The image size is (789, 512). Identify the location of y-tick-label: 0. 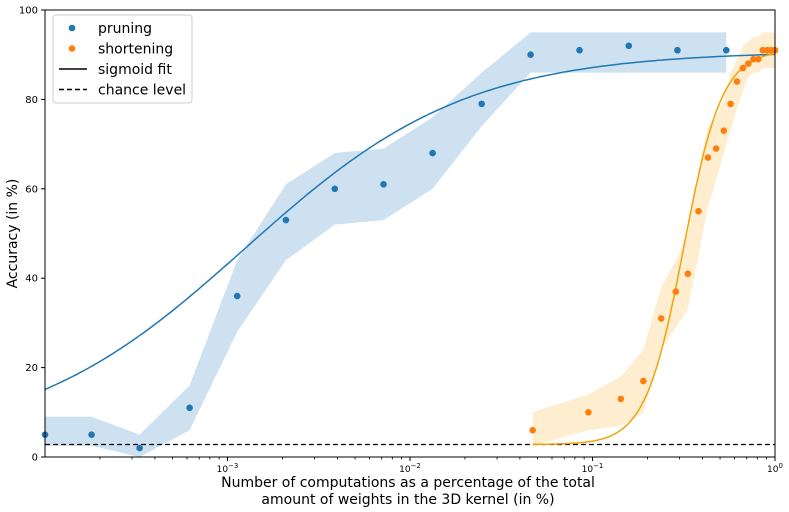
(35, 458).